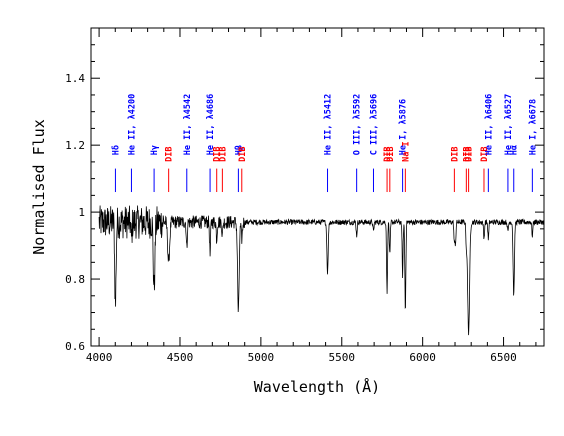 The image size is (564, 436). What do you see at coordinates (342, 357) in the screenshot?
I see `x-tick-label: 5500` at bounding box center [342, 357].